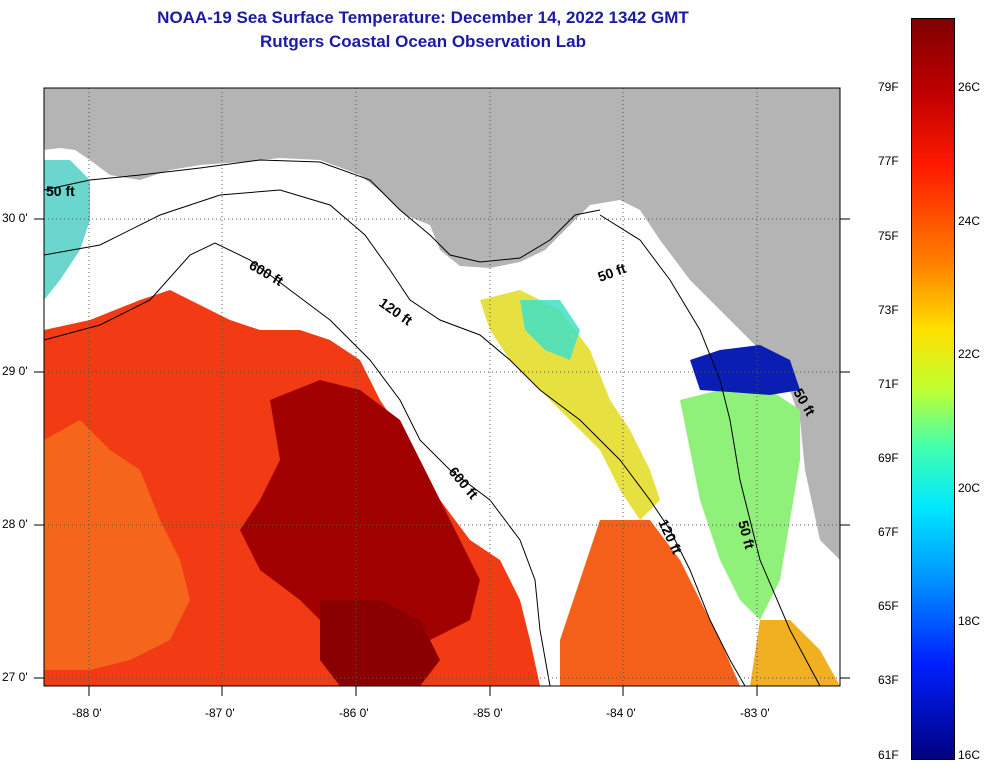  Describe the element at coordinates (570, 405) in the screenshot. I see `sst-yellow-band` at that location.